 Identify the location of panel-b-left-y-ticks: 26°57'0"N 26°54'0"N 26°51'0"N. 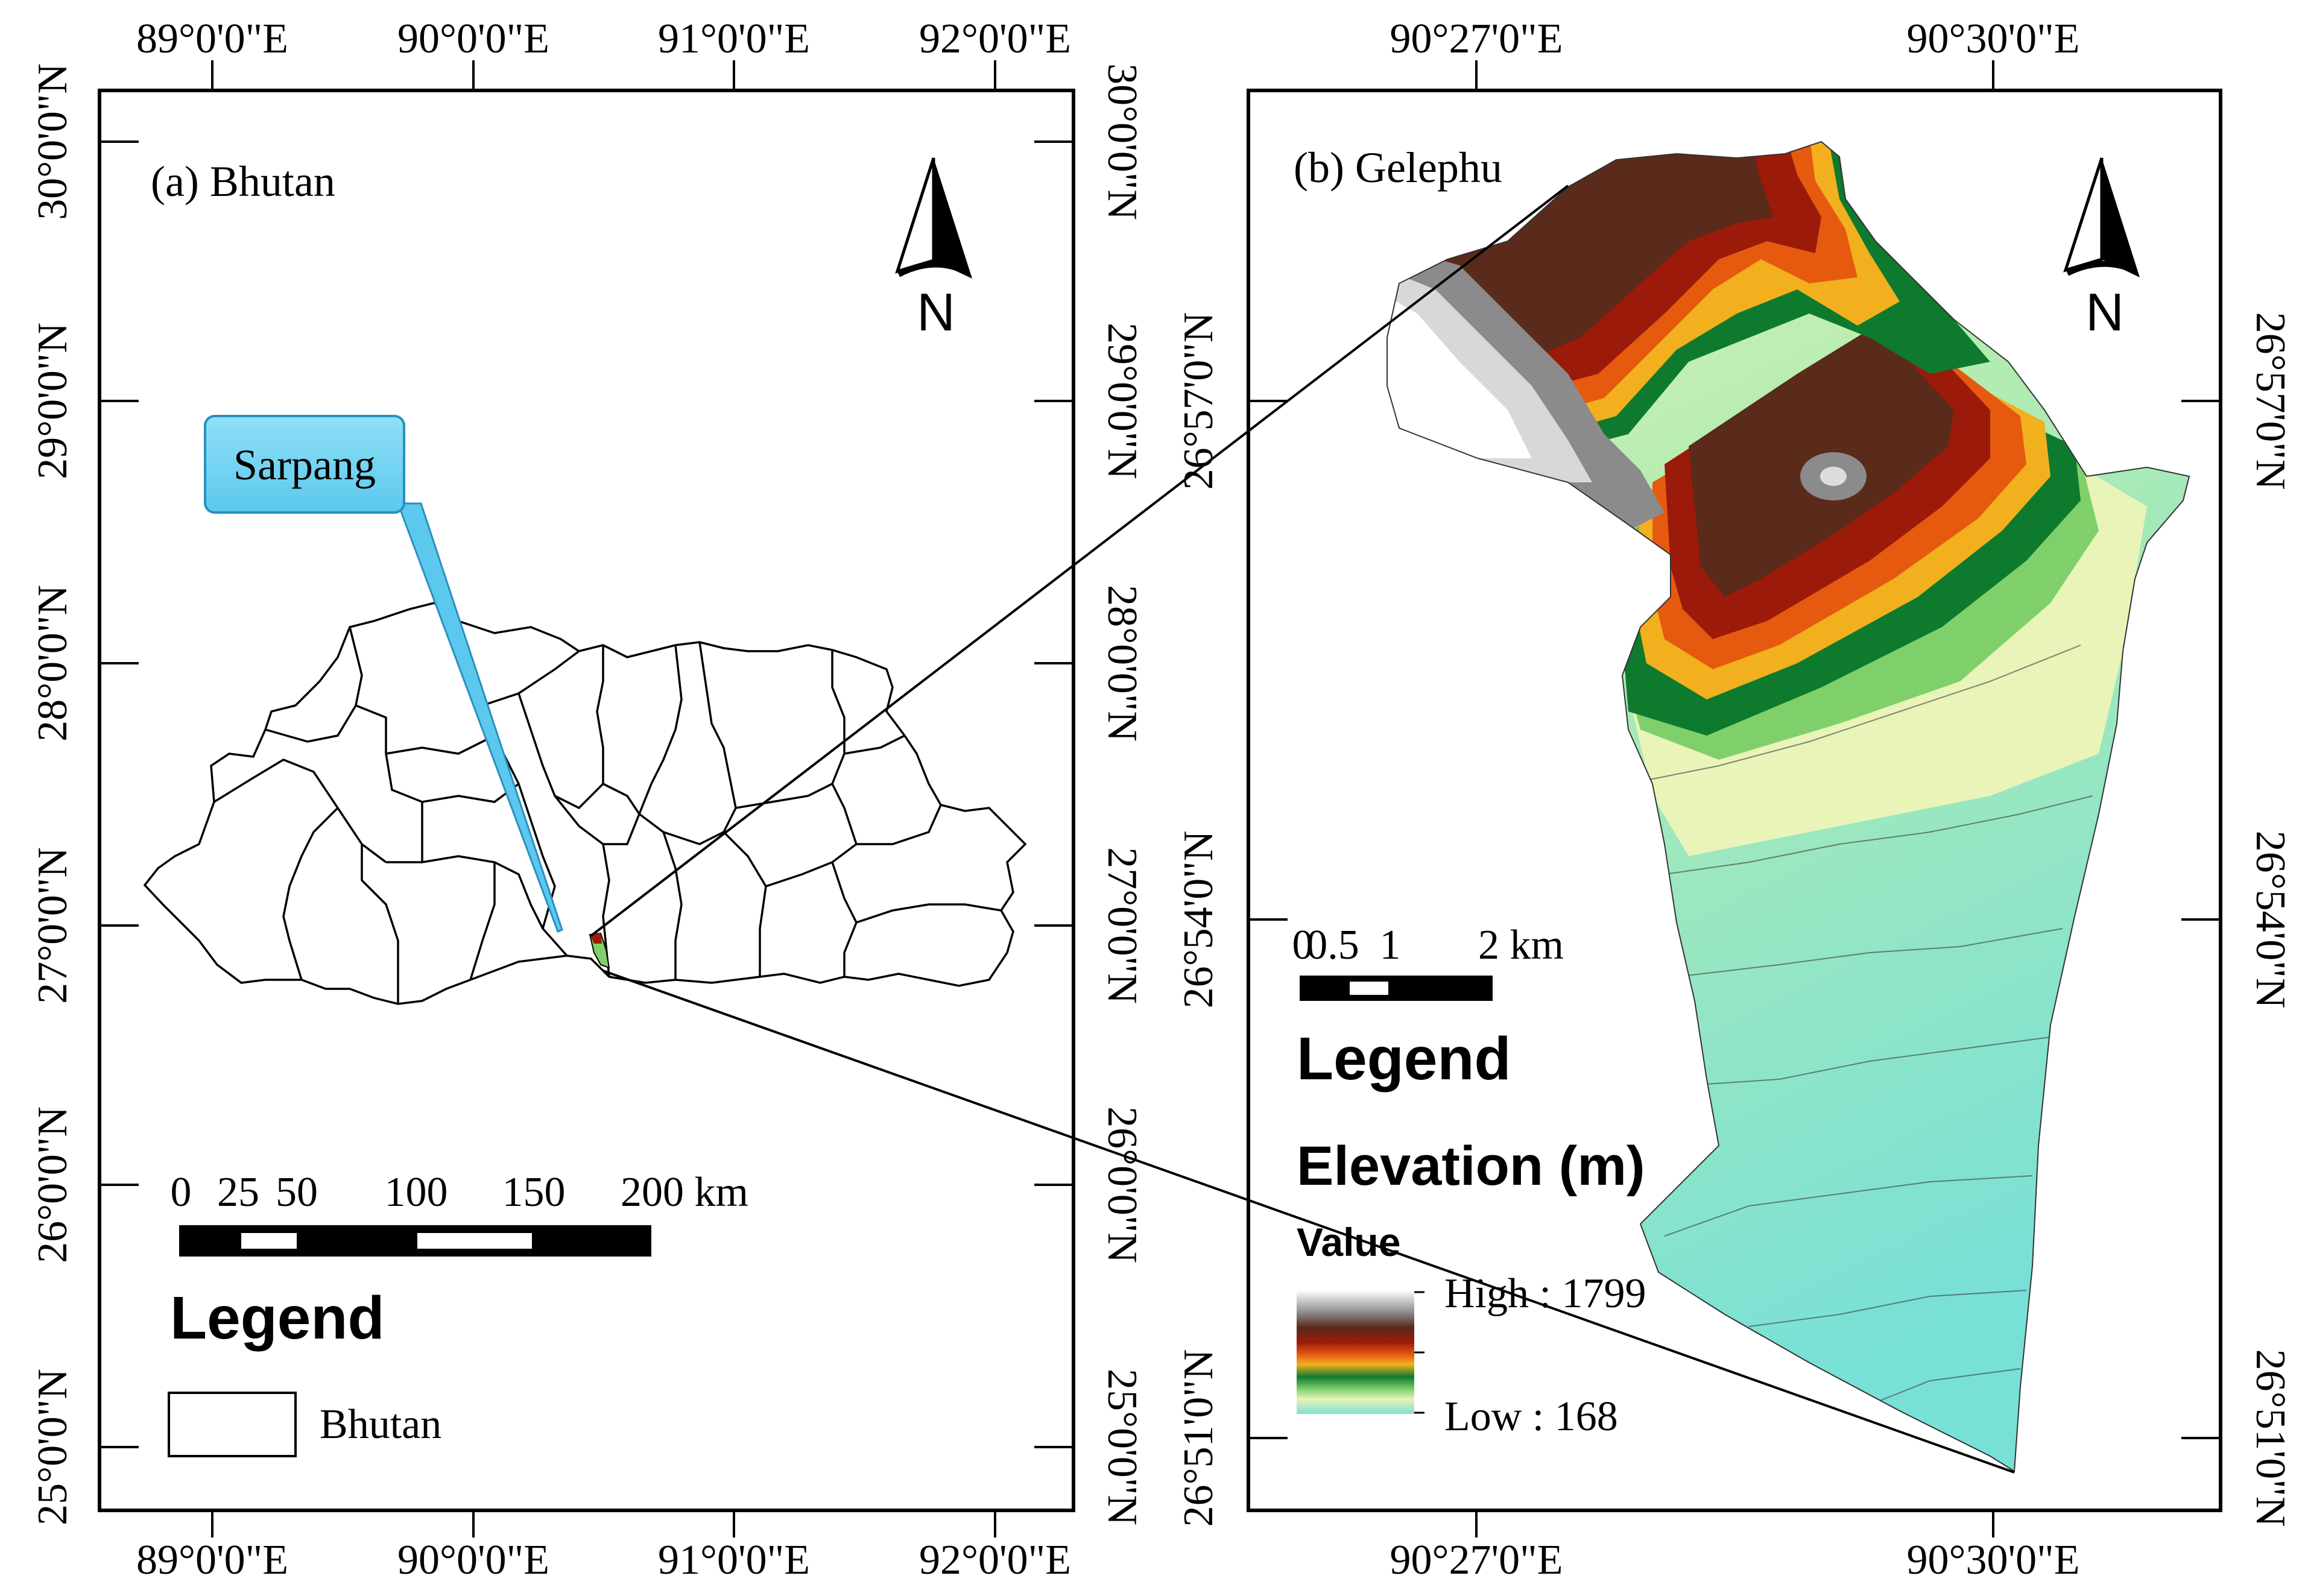
(1198, 920).